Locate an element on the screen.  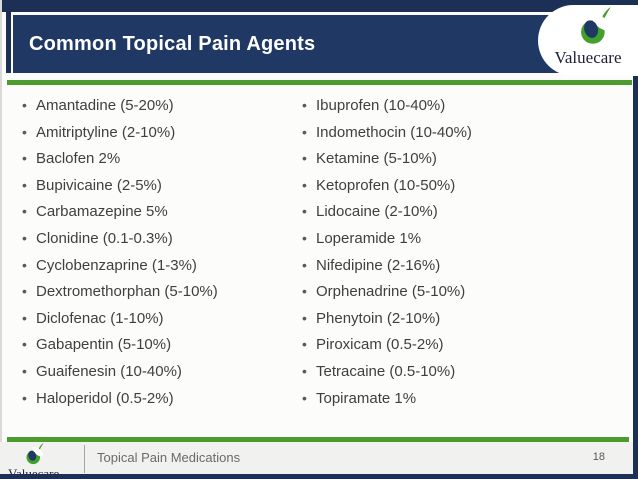
footer-divider is located at coordinates (318, 439).